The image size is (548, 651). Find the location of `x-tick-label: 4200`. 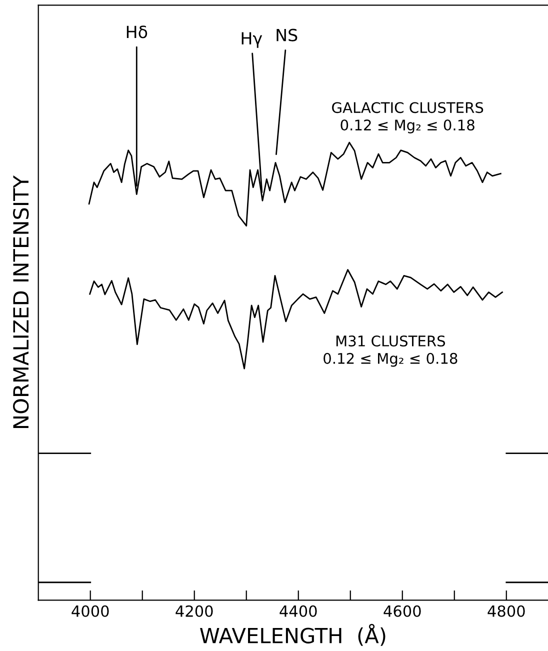

x-tick-label: 4200 is located at coordinates (194, 611).